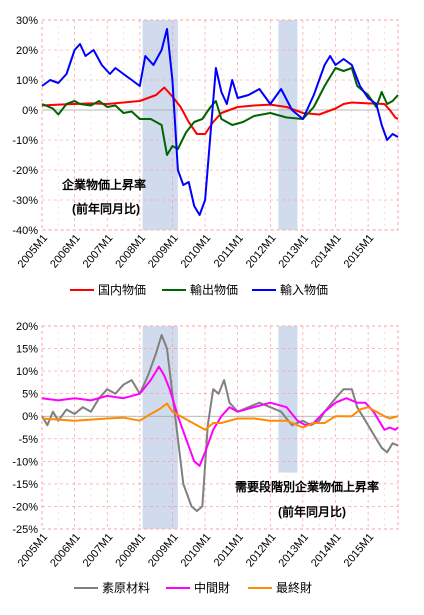  What do you see at coordinates (307, 486) in the screenshot?
I see `chart-annotation: 需要段階別企業物価上昇率` at bounding box center [307, 486].